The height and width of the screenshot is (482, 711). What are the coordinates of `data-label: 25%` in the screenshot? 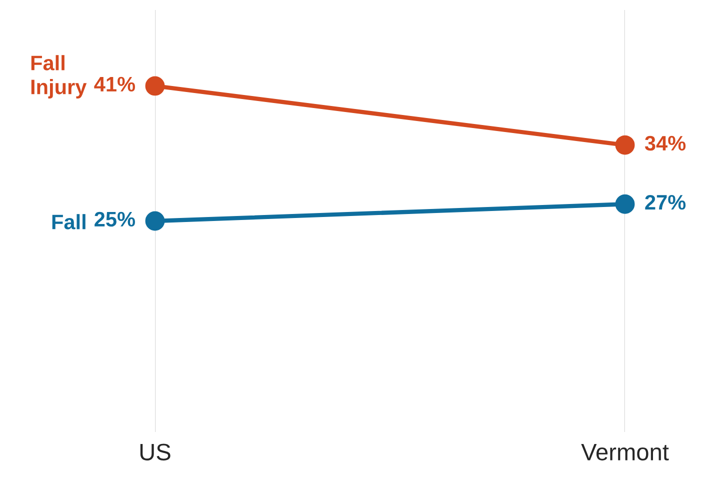 It's located at (115, 219).